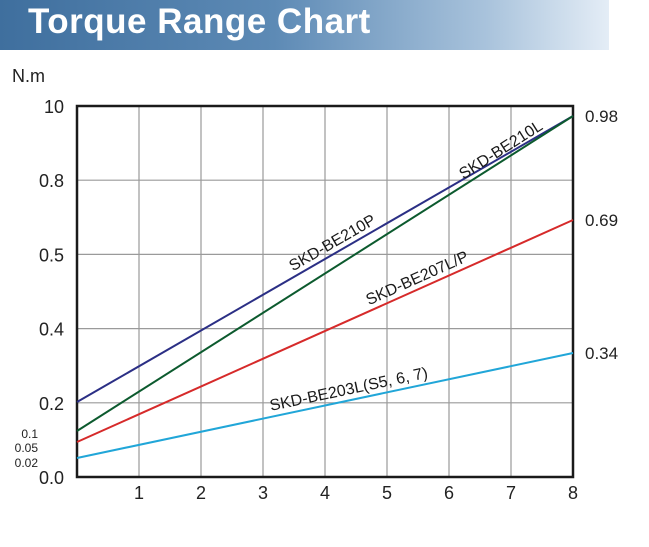 This screenshot has width=649, height=547. Describe the element at coordinates (511, 493) in the screenshot. I see `x-tick-label: 7` at that location.